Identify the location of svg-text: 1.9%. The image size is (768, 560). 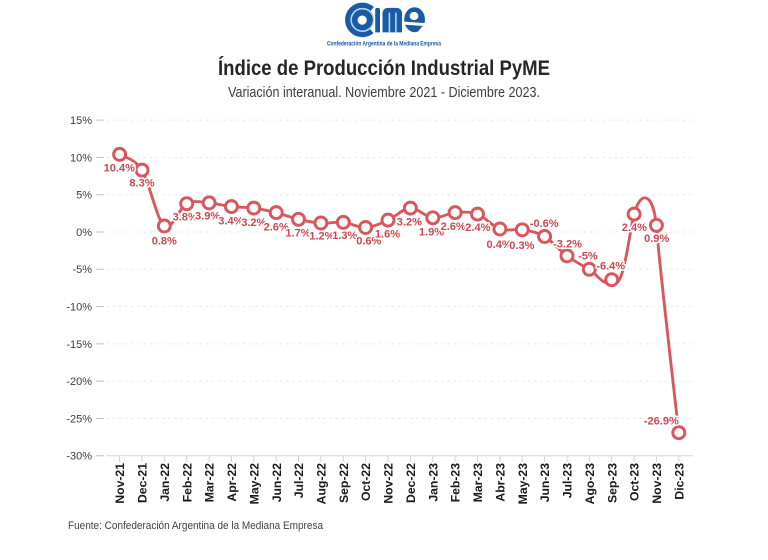
(431, 232).